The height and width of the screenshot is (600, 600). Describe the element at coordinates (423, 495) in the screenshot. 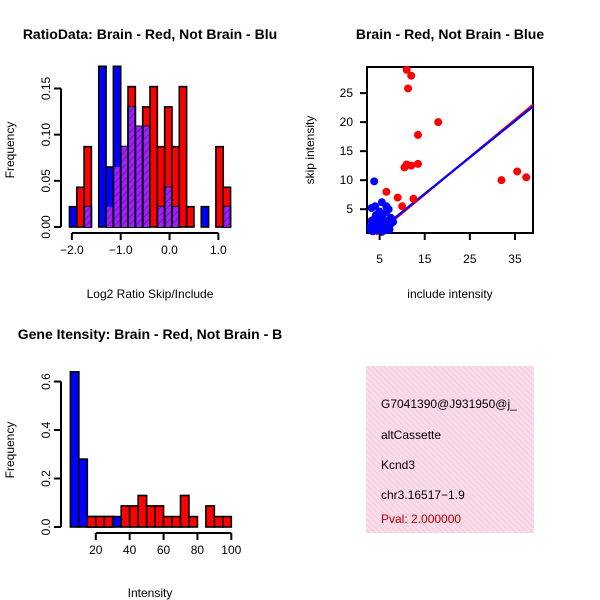

I see `genomic-location-text: chr3.16517−1.9` at that location.